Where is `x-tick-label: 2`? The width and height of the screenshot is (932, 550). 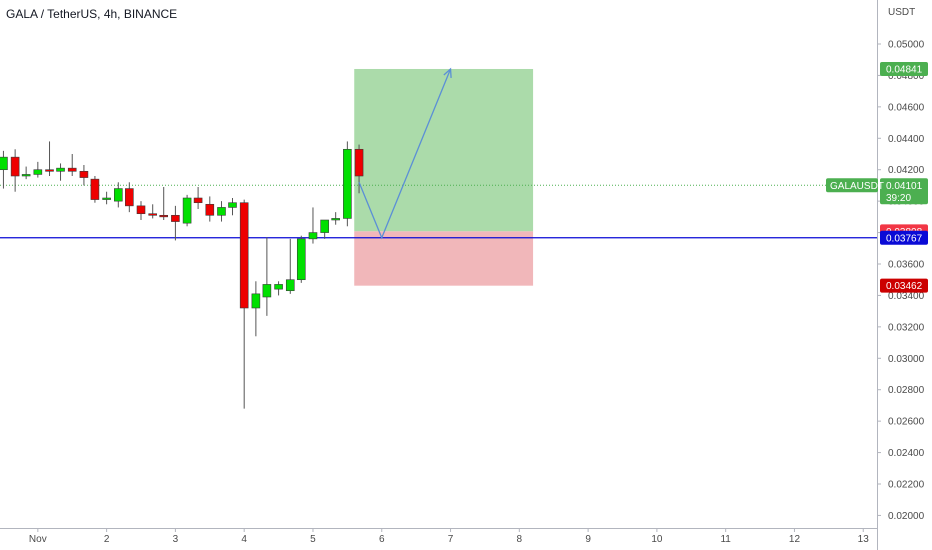 x-tick-label: 2 is located at coordinates (107, 539).